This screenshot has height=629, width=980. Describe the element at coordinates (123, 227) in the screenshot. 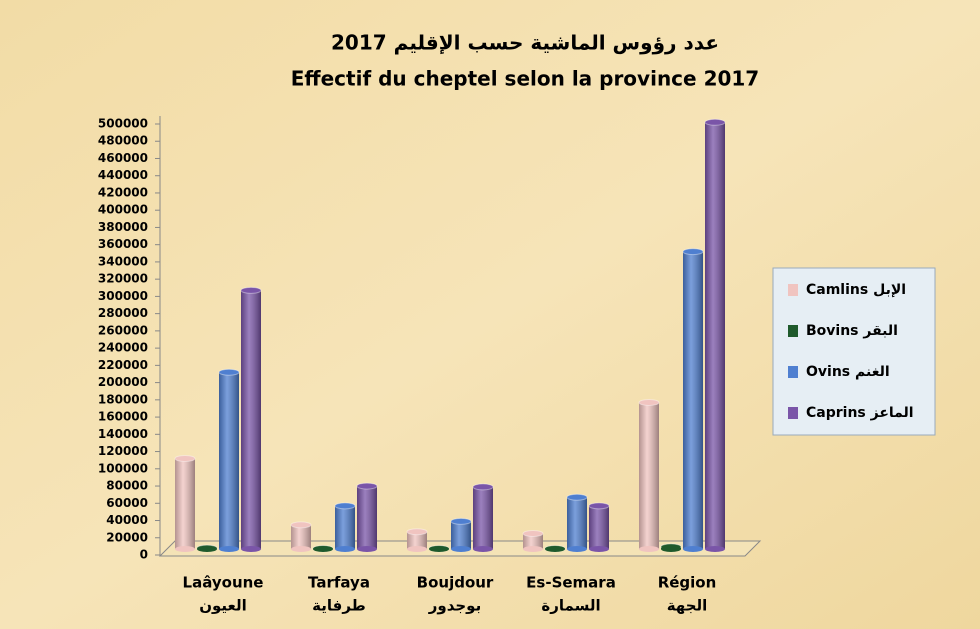

I see `y-tick-label: 380000` at that location.